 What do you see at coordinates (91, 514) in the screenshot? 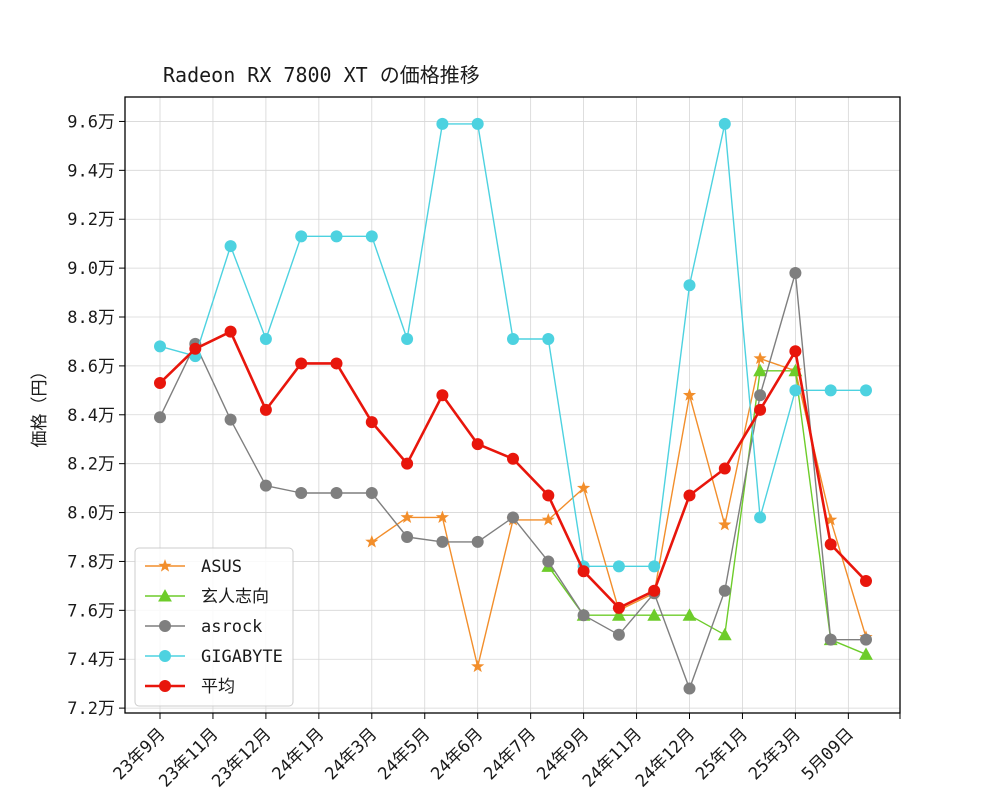
I see `y-tick-label: 8.0万` at bounding box center [91, 514].